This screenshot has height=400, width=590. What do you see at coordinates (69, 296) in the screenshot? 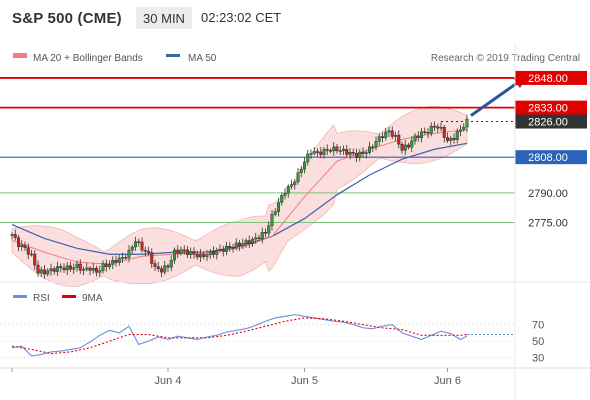
I see `ma9-legend-swatch` at bounding box center [69, 296].